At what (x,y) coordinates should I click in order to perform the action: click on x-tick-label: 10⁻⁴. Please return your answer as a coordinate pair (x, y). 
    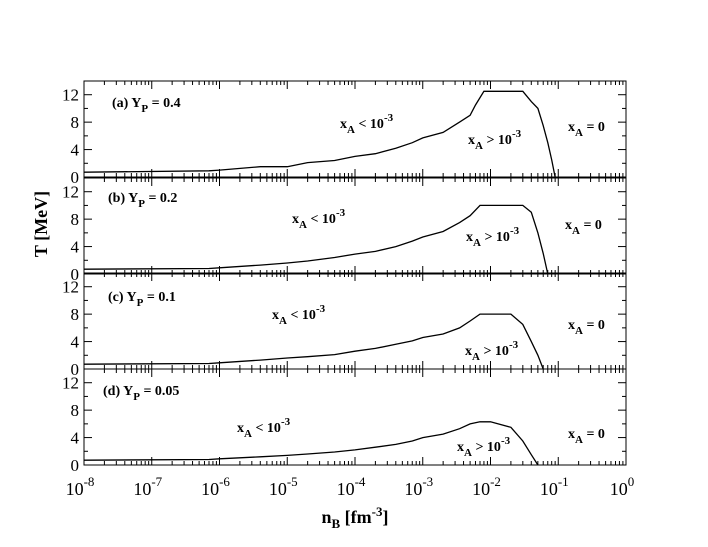
    Looking at the image, I should click on (351, 486).